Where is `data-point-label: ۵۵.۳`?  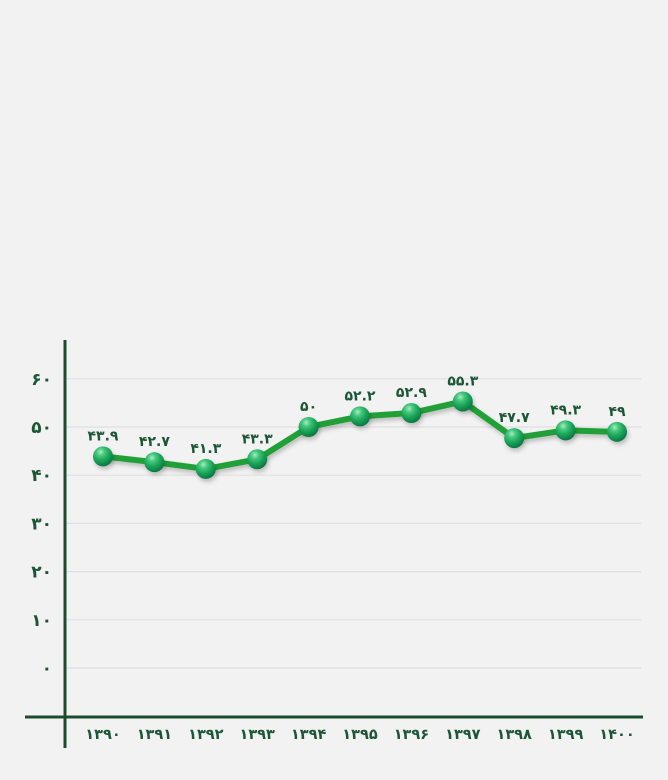 data-point-label: ۵۵.۳ is located at coordinates (462, 381).